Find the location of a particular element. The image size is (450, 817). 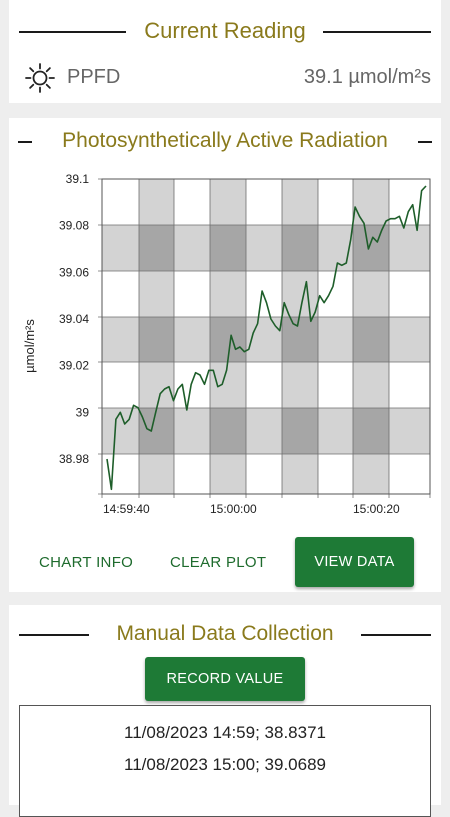

x-tick-label: 14:59:40 is located at coordinates (126, 509).